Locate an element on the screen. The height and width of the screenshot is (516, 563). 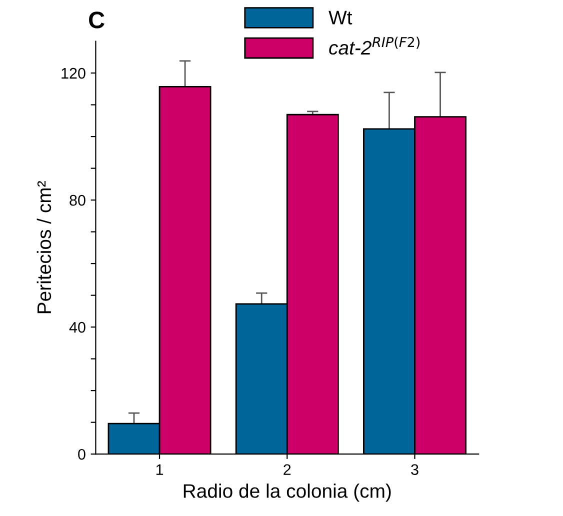
y-tick-label: 120 is located at coordinates (74, 73).